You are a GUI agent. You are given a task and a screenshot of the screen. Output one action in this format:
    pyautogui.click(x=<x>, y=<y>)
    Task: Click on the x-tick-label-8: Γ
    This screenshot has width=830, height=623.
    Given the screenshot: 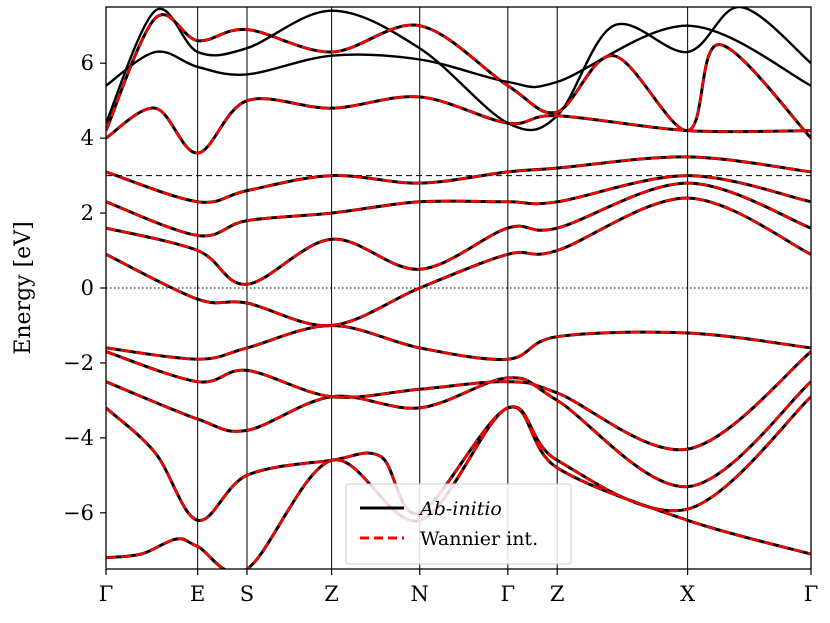 What is the action you would take?
    pyautogui.click(x=811, y=594)
    